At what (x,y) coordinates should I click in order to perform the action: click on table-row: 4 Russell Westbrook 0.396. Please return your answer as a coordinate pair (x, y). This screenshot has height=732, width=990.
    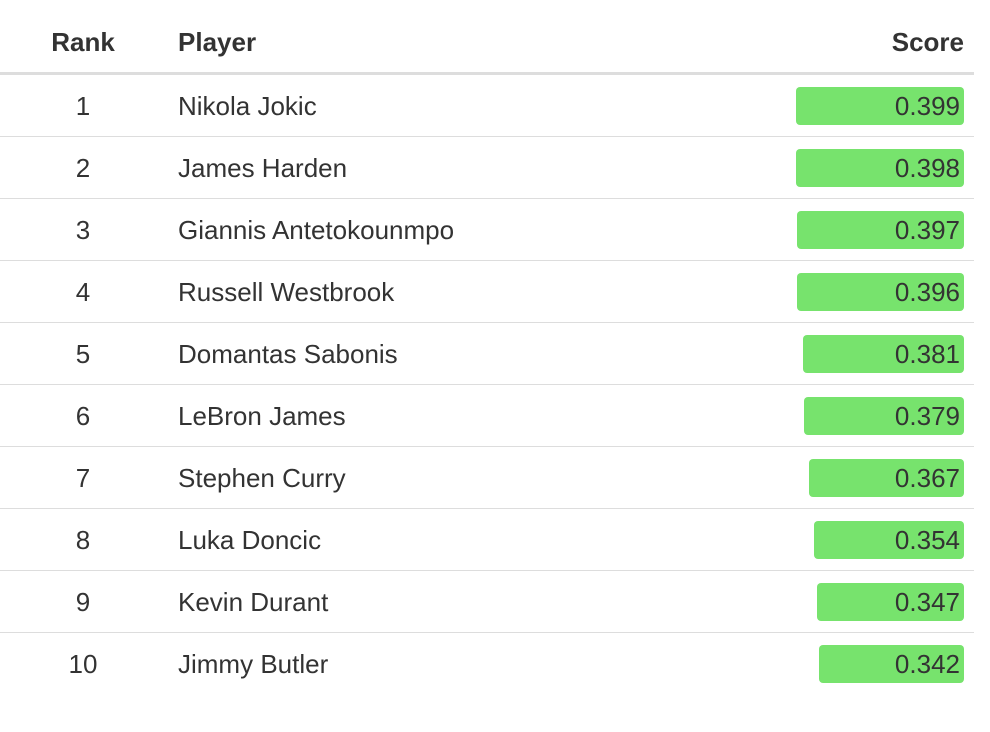
    Looking at the image, I should click on (487, 292).